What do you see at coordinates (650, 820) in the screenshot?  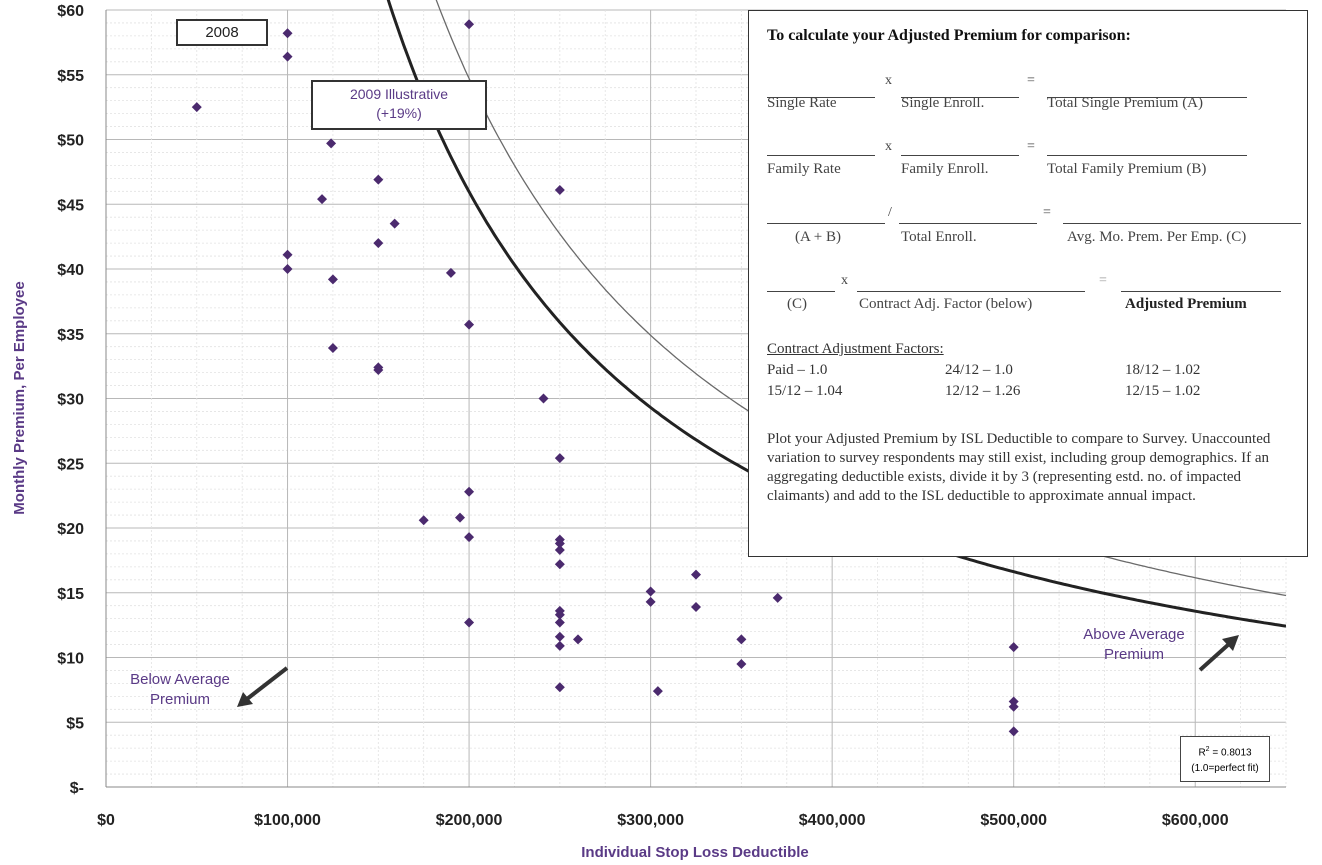 I see `x-tick-label: $300,000` at bounding box center [650, 820].